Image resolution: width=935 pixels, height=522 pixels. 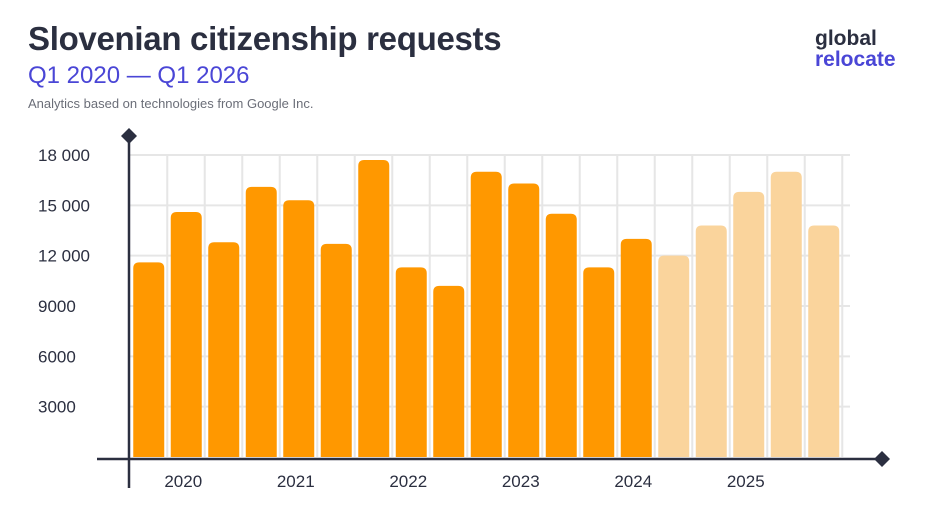 What do you see at coordinates (846, 38) in the screenshot?
I see `logo-line-global: global` at bounding box center [846, 38].